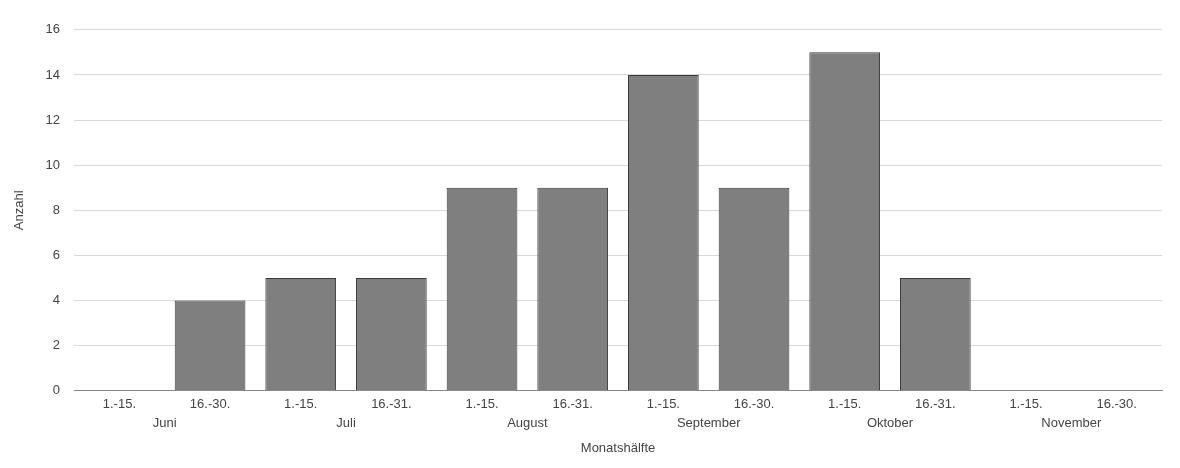  I want to click on text: September, so click(709, 422).